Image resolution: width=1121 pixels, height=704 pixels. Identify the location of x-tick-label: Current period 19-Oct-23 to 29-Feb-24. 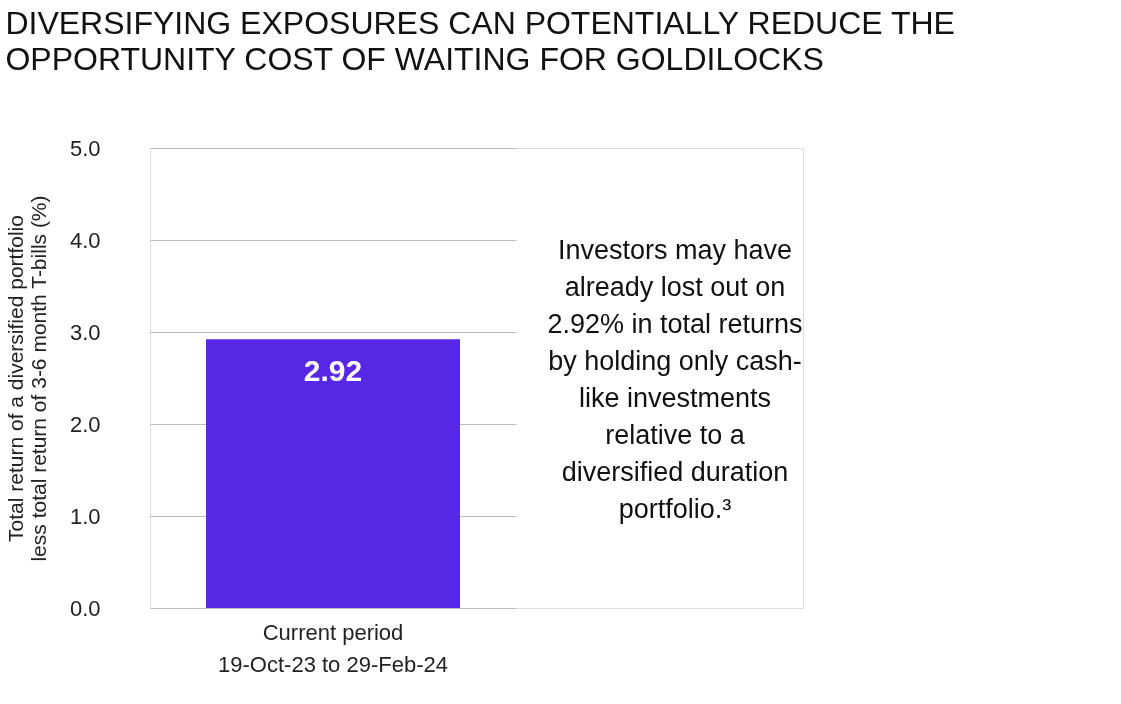
(333, 648).